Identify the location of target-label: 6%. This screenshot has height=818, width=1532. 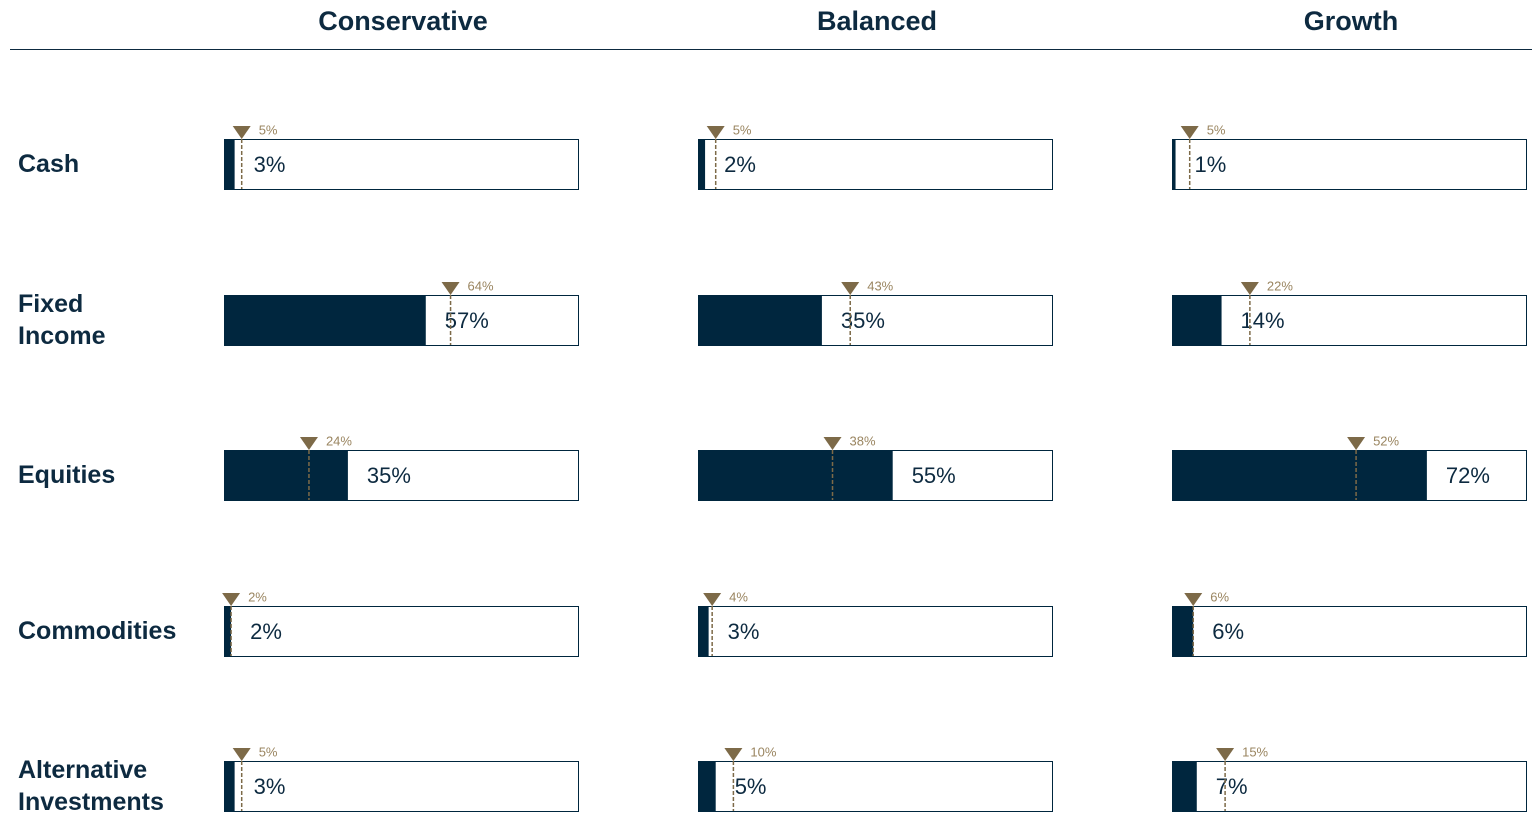
(1219, 596).